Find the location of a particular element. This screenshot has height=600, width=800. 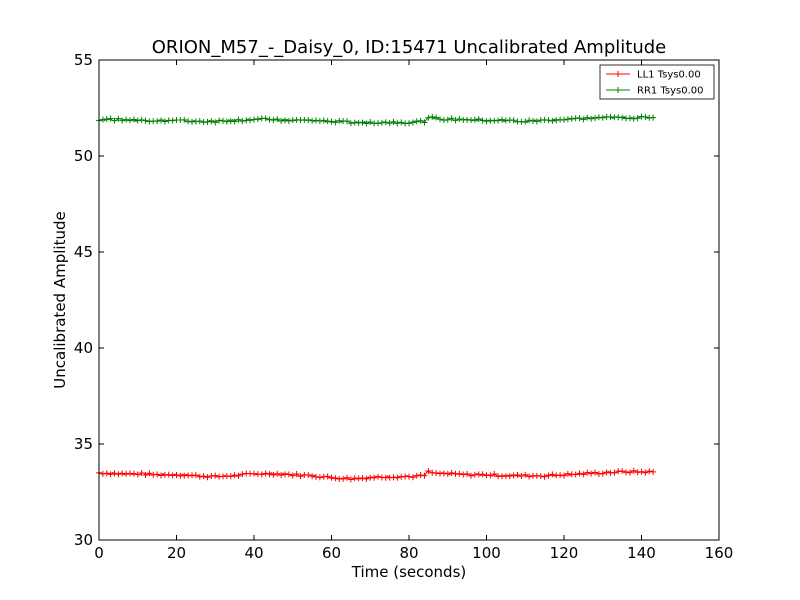

y-axis-label: Uncalibrated Amplitude is located at coordinates (60, 299).